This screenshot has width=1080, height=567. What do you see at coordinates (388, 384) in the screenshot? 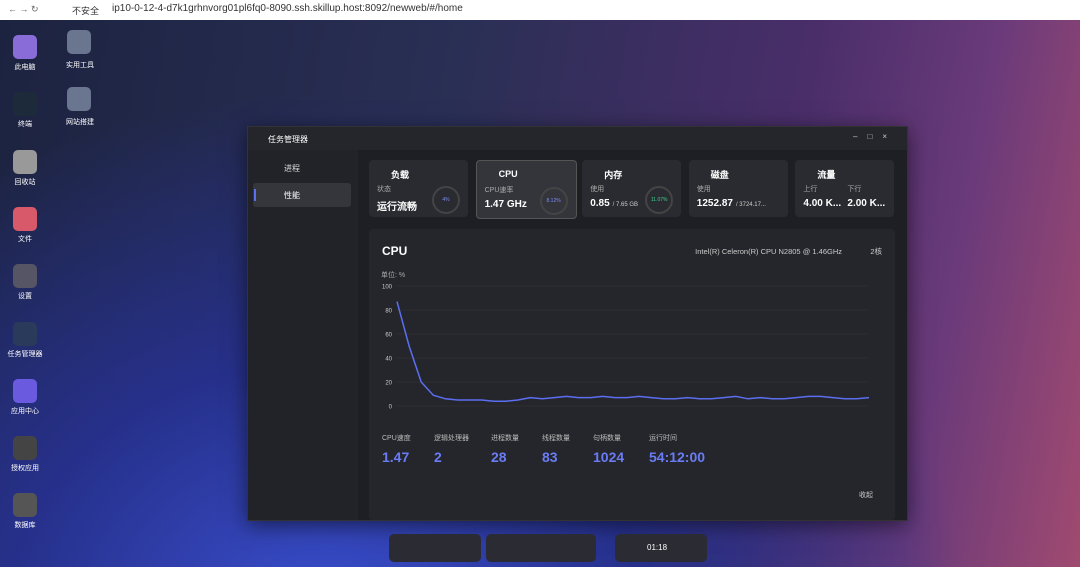
I see `y-tick-label: 20` at bounding box center [388, 384].